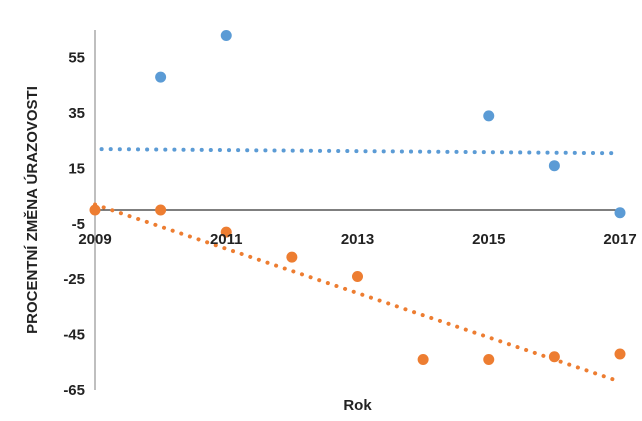 The image size is (642, 421). Describe the element at coordinates (226, 239) in the screenshot. I see `x-tick-label: 2011` at that location.